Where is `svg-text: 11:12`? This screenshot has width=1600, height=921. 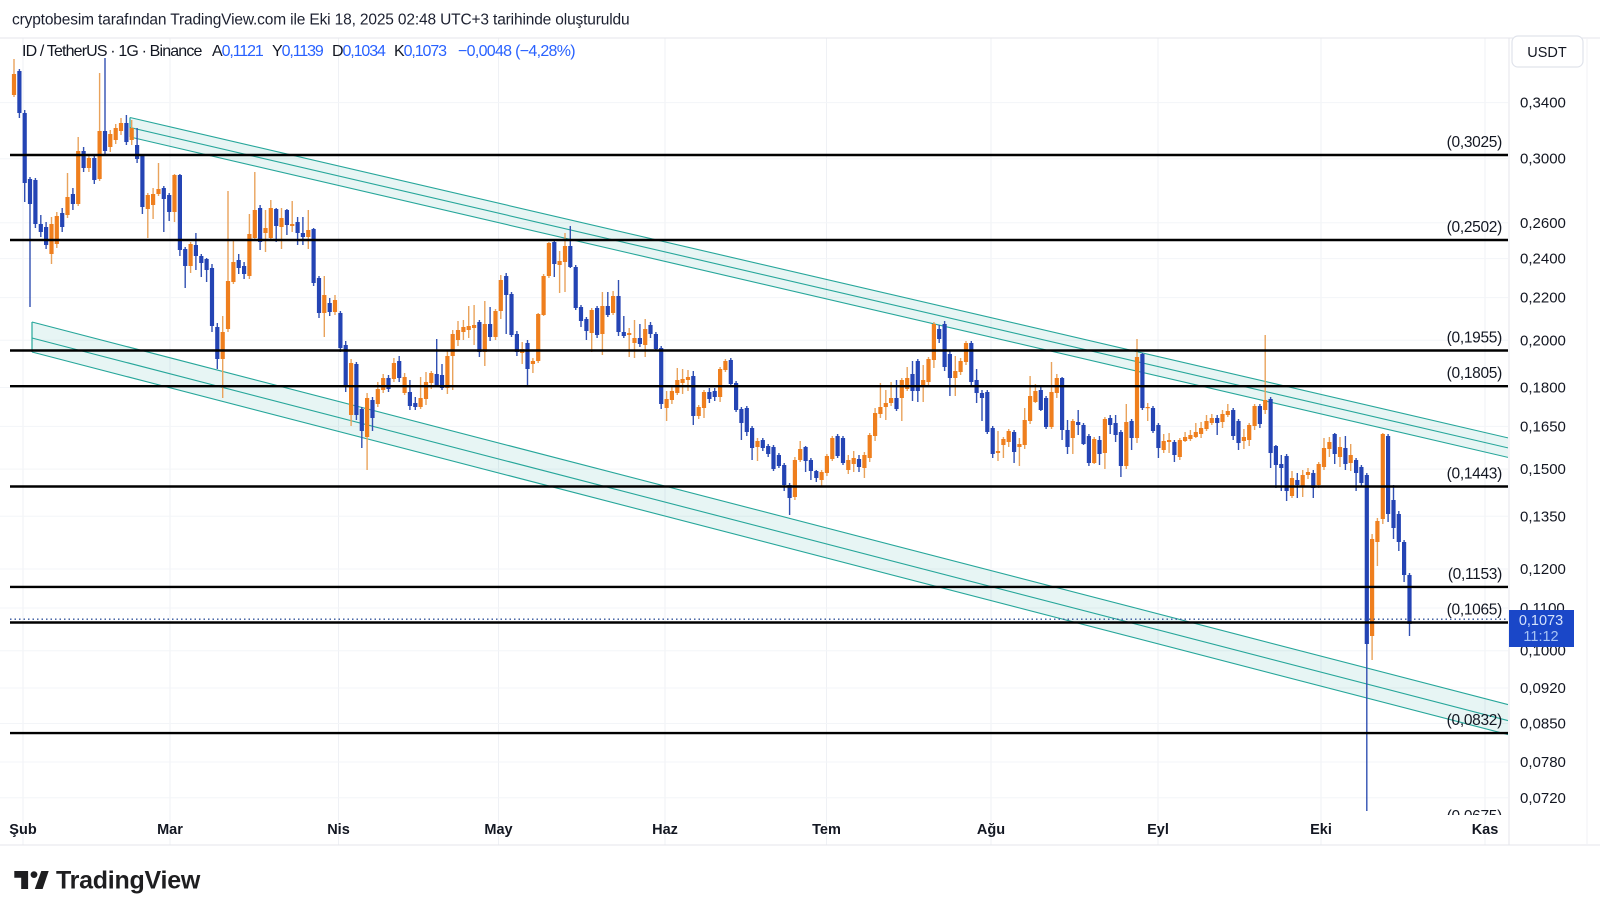 svg-text: 11:12 is located at coordinates (1540, 637).